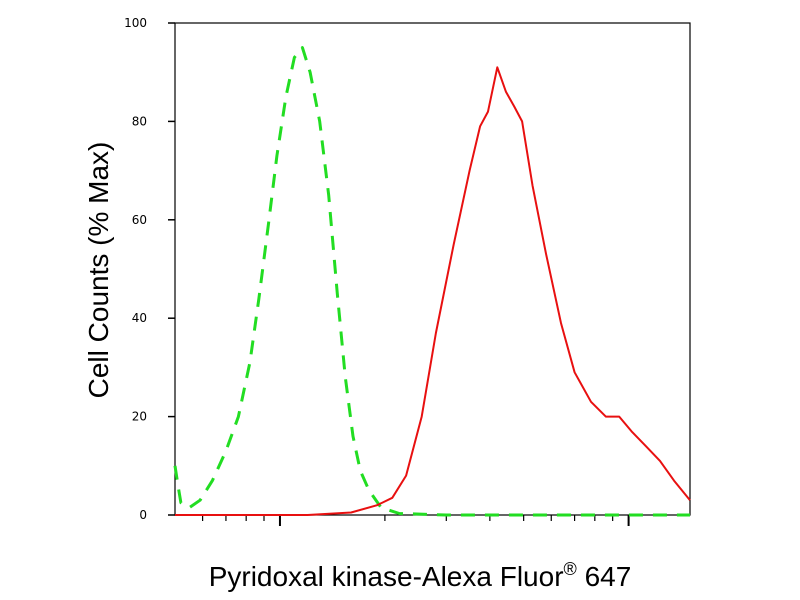 This screenshot has height=600, width=800. I want to click on y-axis-label: Cell Counts (% Max), so click(98, 270).